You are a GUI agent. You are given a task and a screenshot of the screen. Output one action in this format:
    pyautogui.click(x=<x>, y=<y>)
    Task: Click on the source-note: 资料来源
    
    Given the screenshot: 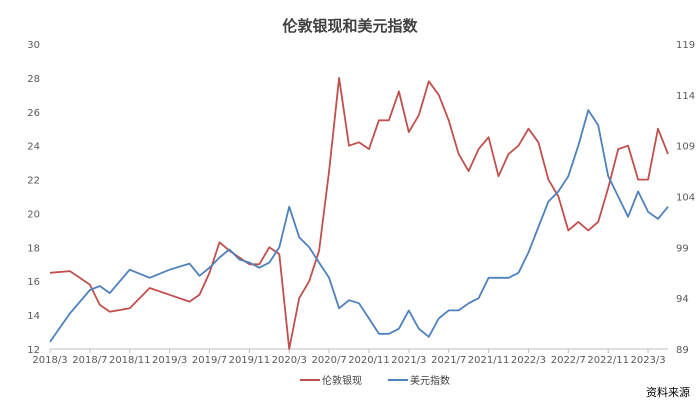 What is the action you would take?
    pyautogui.click(x=668, y=392)
    